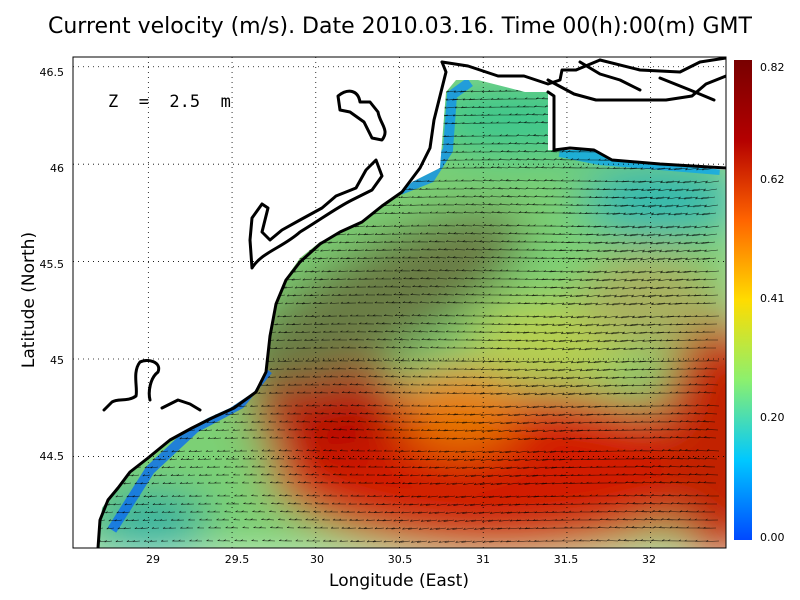 The height and width of the screenshot is (600, 800). What do you see at coordinates (399, 581) in the screenshot?
I see `x-axis-title: Longitude (East)` at bounding box center [399, 581].